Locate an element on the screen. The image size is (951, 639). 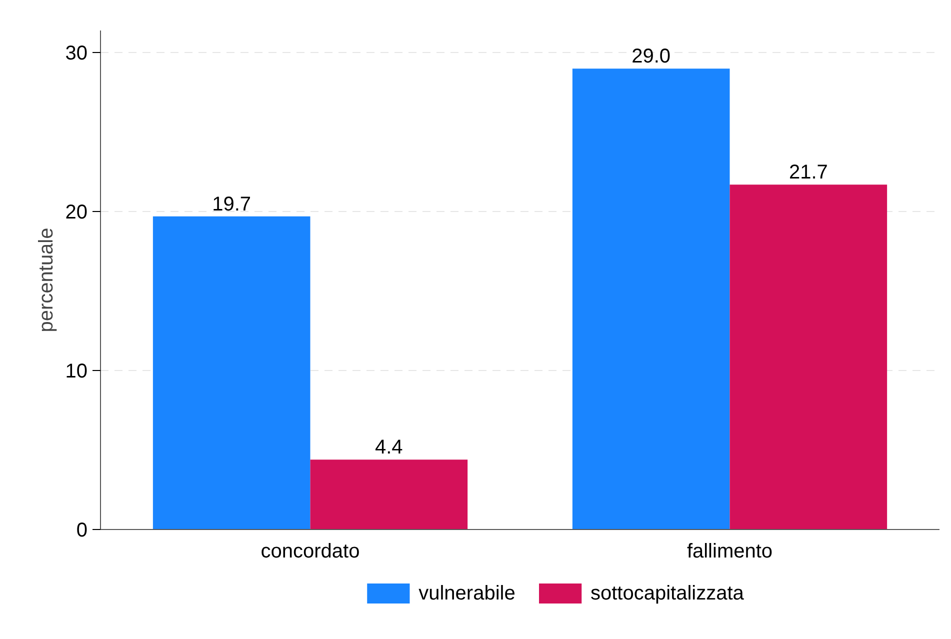
x-tick-label: concordato is located at coordinates (310, 551).